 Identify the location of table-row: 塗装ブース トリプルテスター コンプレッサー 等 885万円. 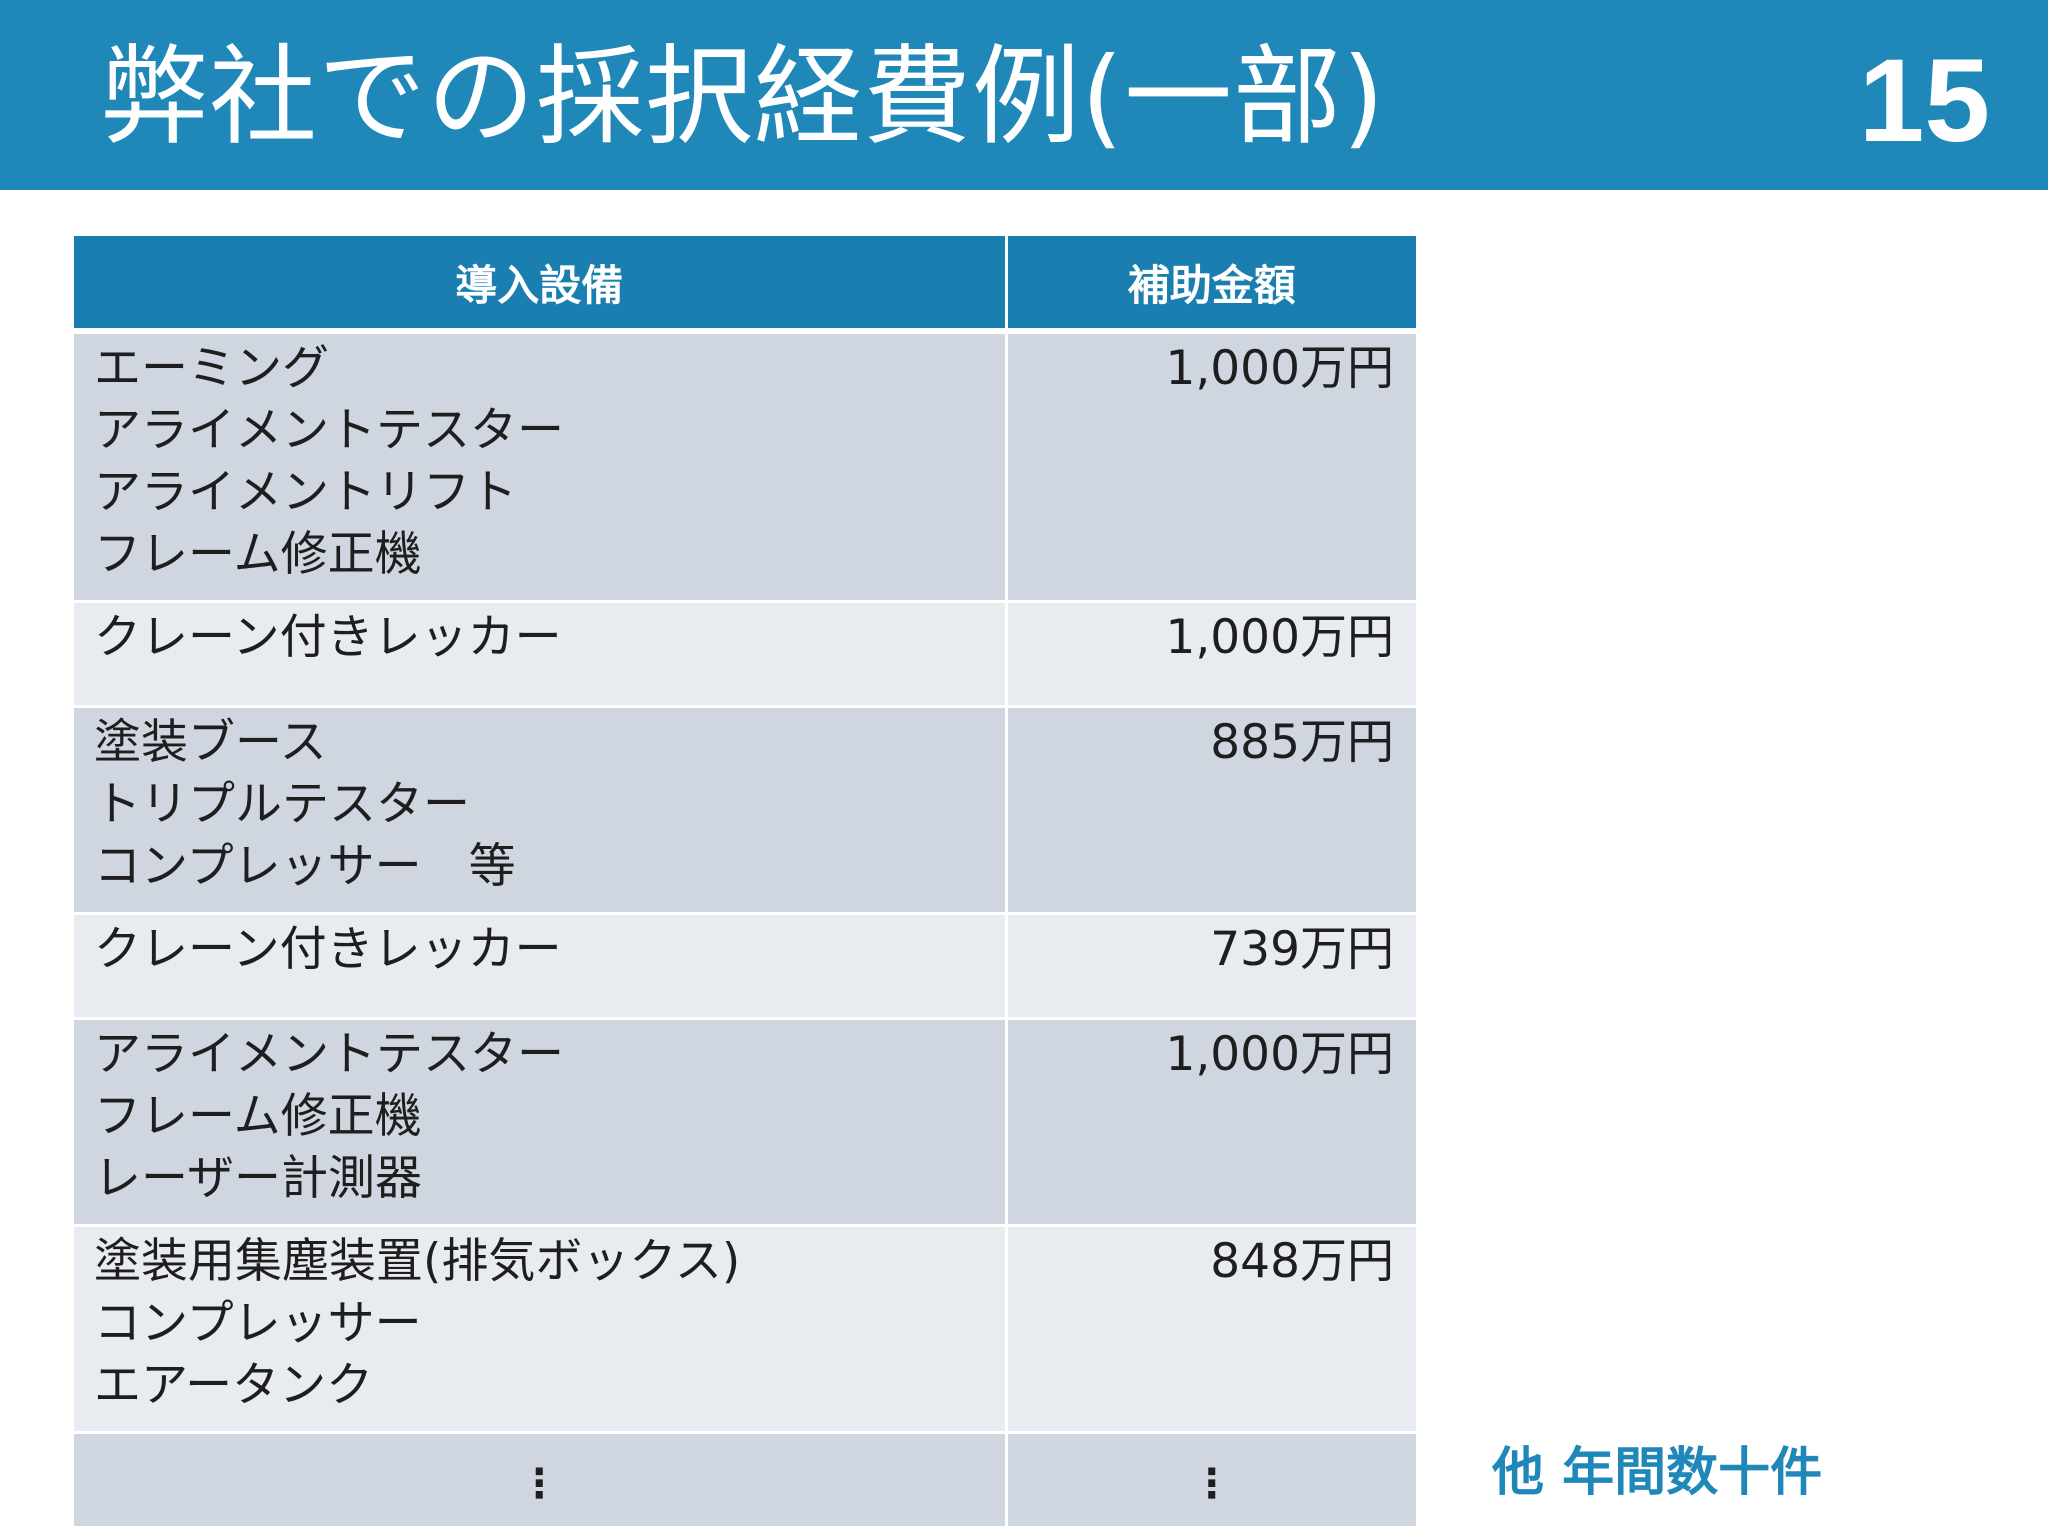
(745, 810).